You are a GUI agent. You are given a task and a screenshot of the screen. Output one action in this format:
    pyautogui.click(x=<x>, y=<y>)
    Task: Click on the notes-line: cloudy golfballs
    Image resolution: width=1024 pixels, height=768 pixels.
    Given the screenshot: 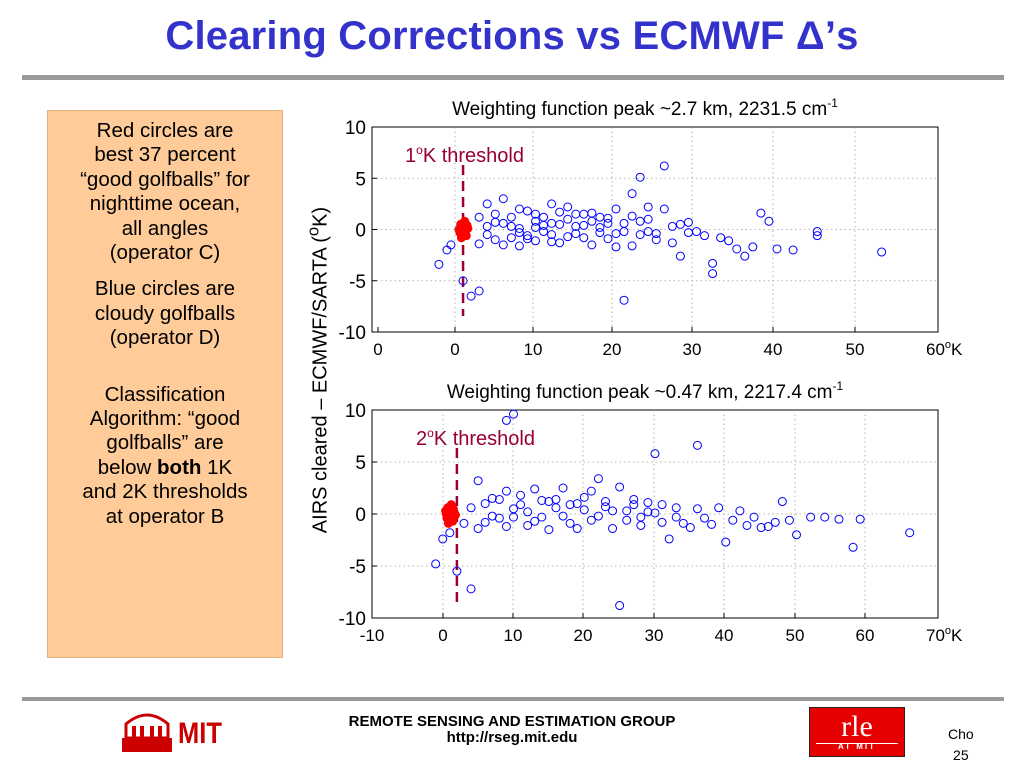 What is the action you would take?
    pyautogui.click(x=165, y=313)
    